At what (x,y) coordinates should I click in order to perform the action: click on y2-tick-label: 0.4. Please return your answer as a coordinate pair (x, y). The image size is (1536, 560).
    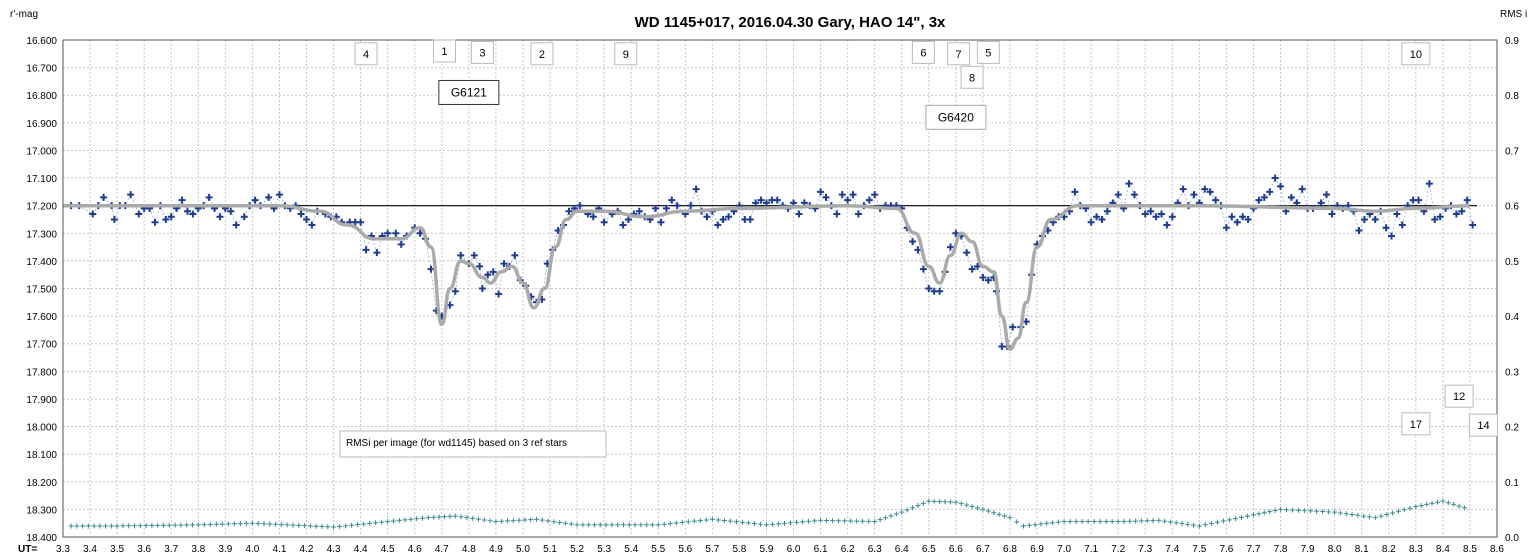
    Looking at the image, I should click on (1512, 317).